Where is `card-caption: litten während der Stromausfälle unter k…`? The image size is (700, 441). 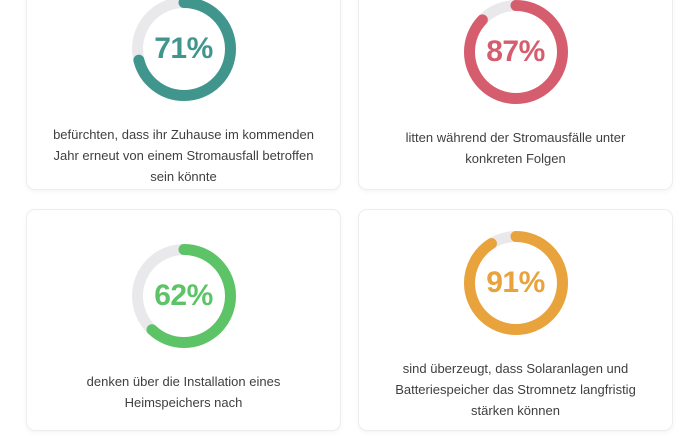 card-caption: litten während der Stromausfälle unter k… is located at coordinates (516, 148).